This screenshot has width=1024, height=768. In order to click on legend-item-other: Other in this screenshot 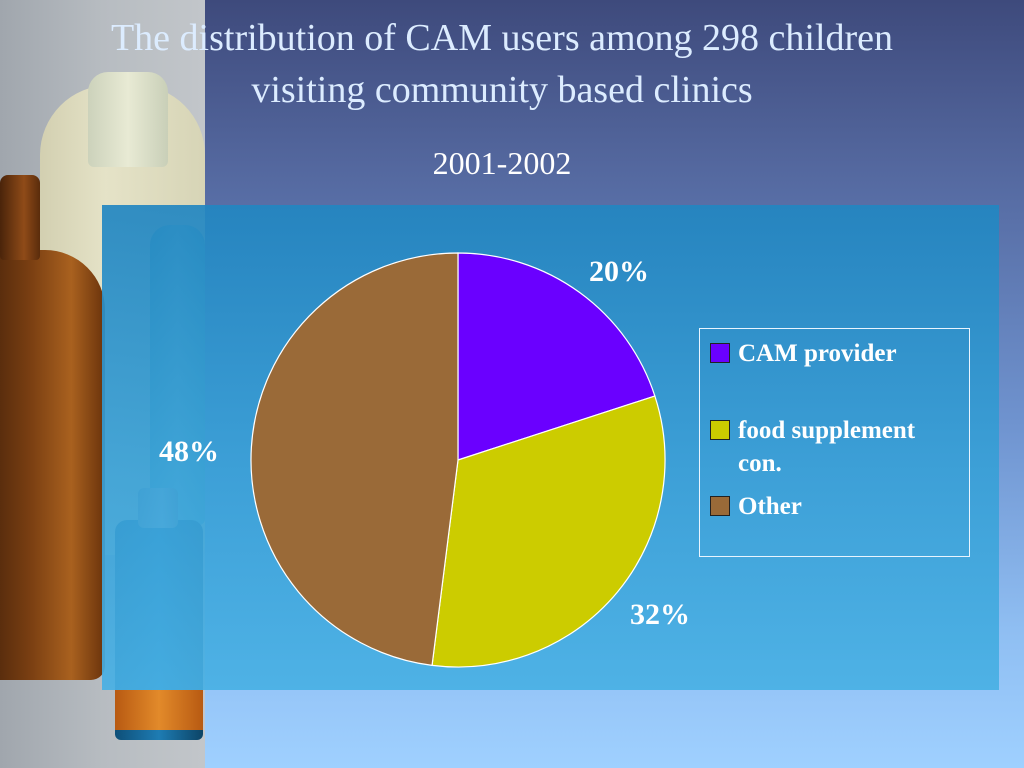, I will do `click(840, 506)`.